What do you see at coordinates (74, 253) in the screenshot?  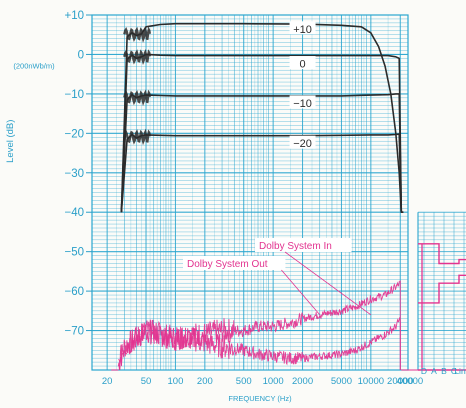 I see `y-tick-label: −50` at bounding box center [74, 253].